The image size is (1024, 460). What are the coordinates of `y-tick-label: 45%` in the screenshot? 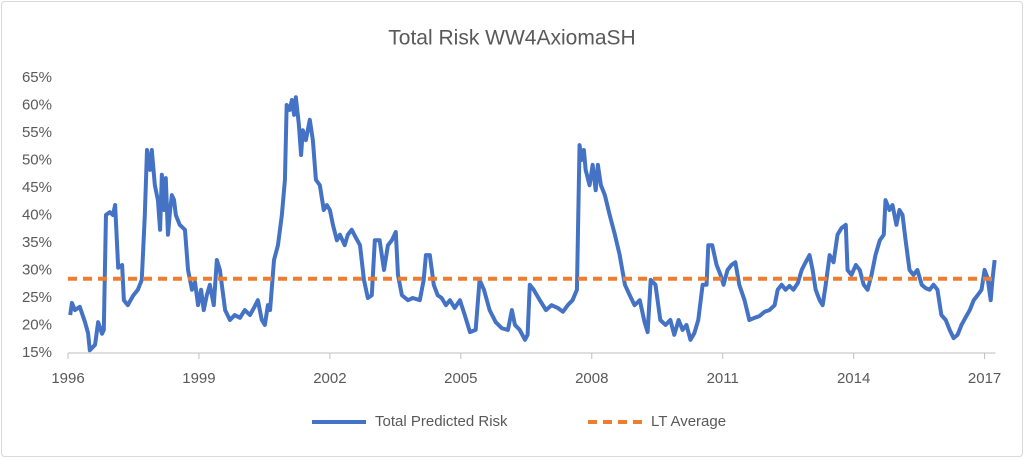 It's located at (37, 187).